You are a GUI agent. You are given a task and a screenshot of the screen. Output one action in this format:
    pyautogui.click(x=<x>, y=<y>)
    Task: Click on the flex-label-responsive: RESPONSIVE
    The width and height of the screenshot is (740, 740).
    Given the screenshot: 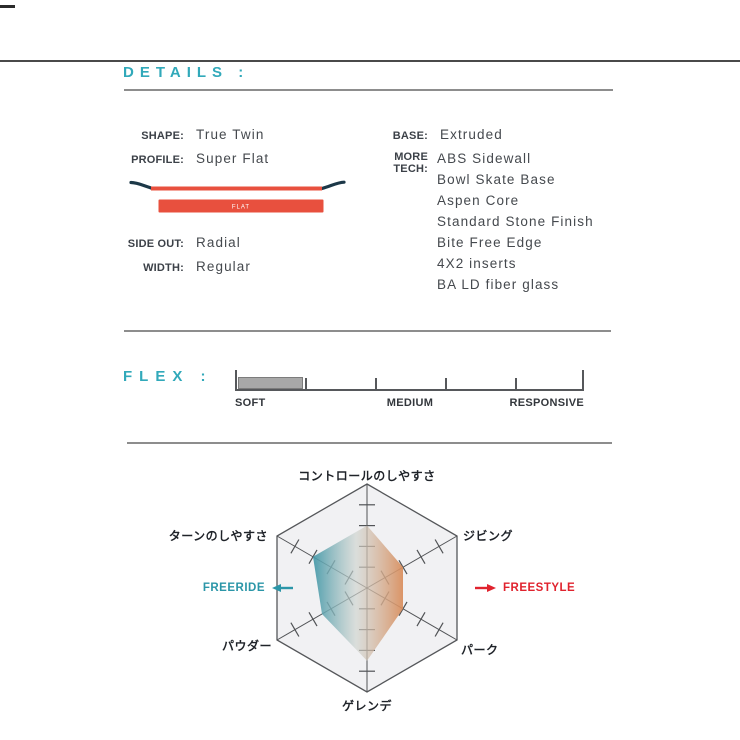 What is the action you would take?
    pyautogui.click(x=546, y=403)
    